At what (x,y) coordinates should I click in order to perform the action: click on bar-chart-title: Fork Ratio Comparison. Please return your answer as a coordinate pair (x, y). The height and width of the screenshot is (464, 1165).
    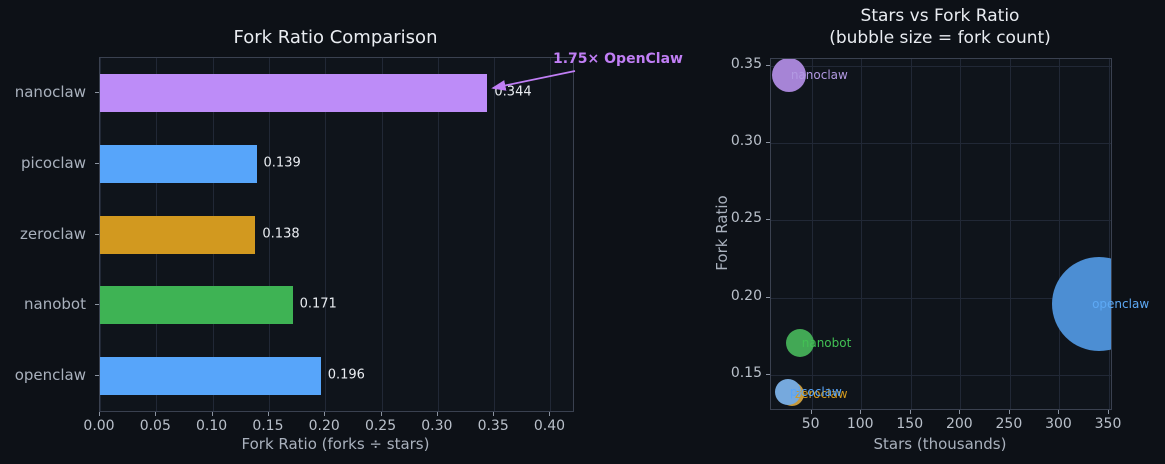
    Looking at the image, I should click on (335, 37).